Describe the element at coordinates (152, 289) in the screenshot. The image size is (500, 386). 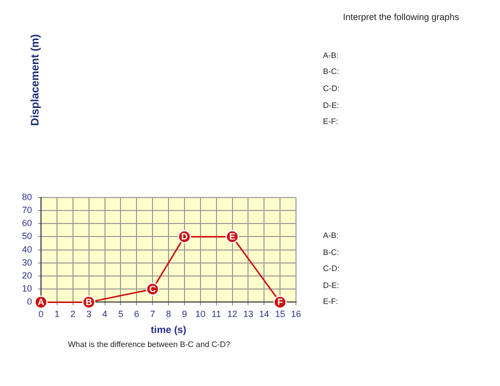
I see `annotation: C` at that location.